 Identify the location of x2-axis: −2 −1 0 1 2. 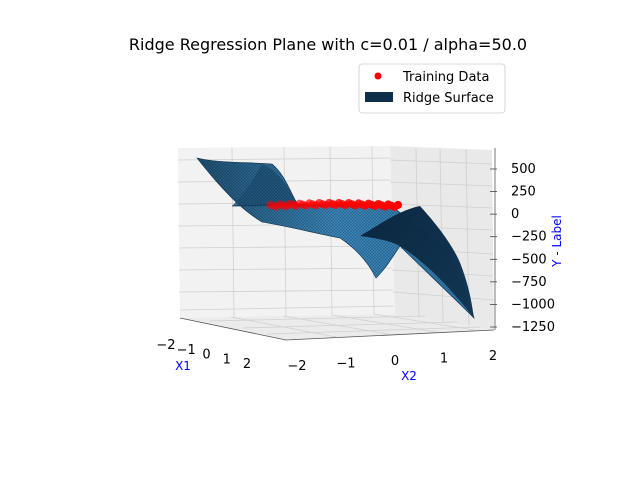
(391, 351).